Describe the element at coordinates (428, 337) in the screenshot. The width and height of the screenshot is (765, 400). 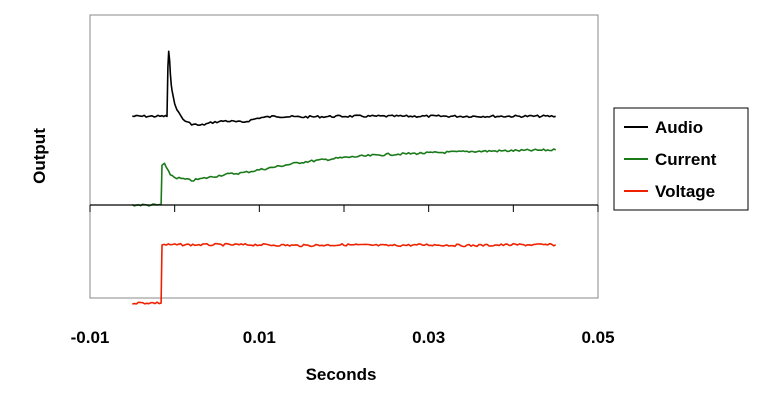
I see `x-tick-label: 0.03` at that location.